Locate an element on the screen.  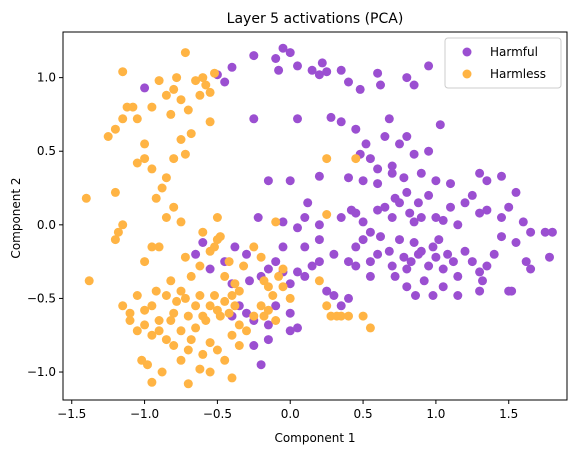
y-tick-label: −0.5 is located at coordinates (41, 298).